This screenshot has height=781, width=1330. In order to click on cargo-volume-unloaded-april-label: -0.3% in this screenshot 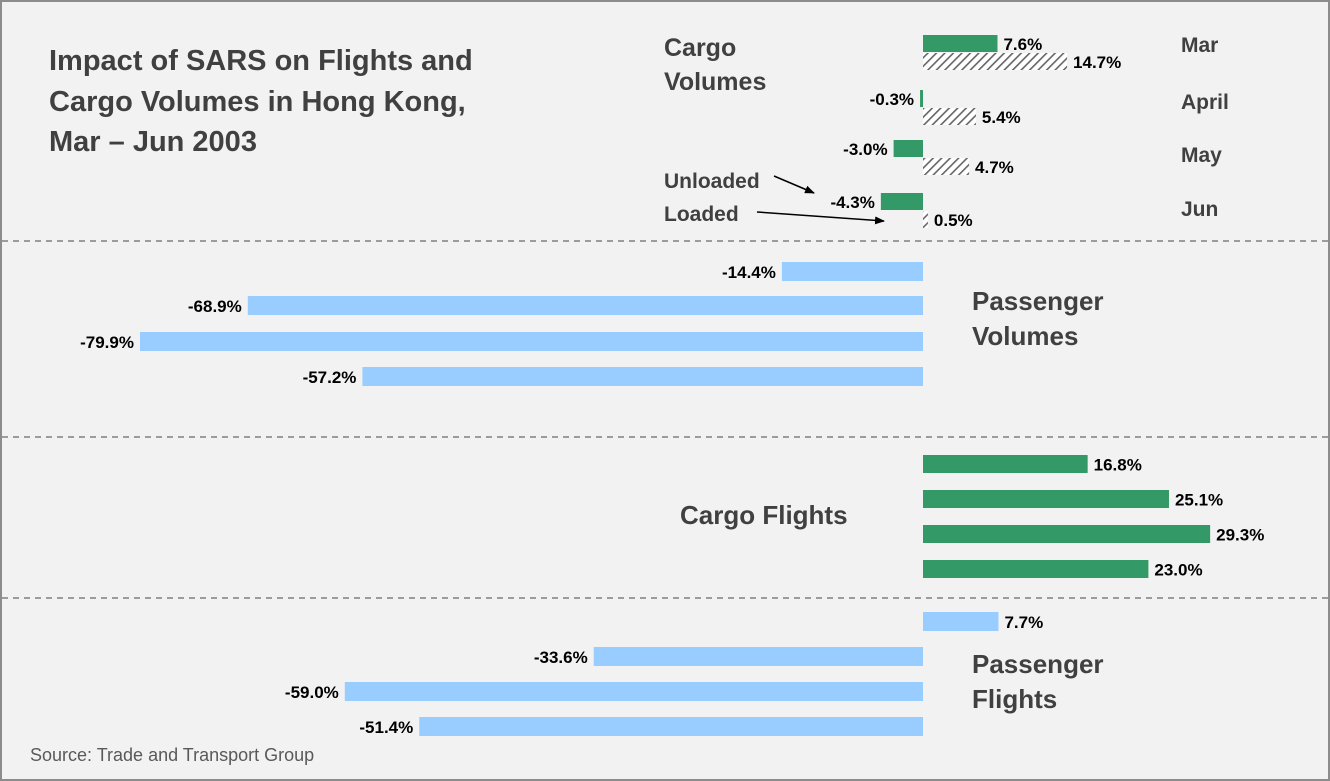, I will do `click(892, 99)`.